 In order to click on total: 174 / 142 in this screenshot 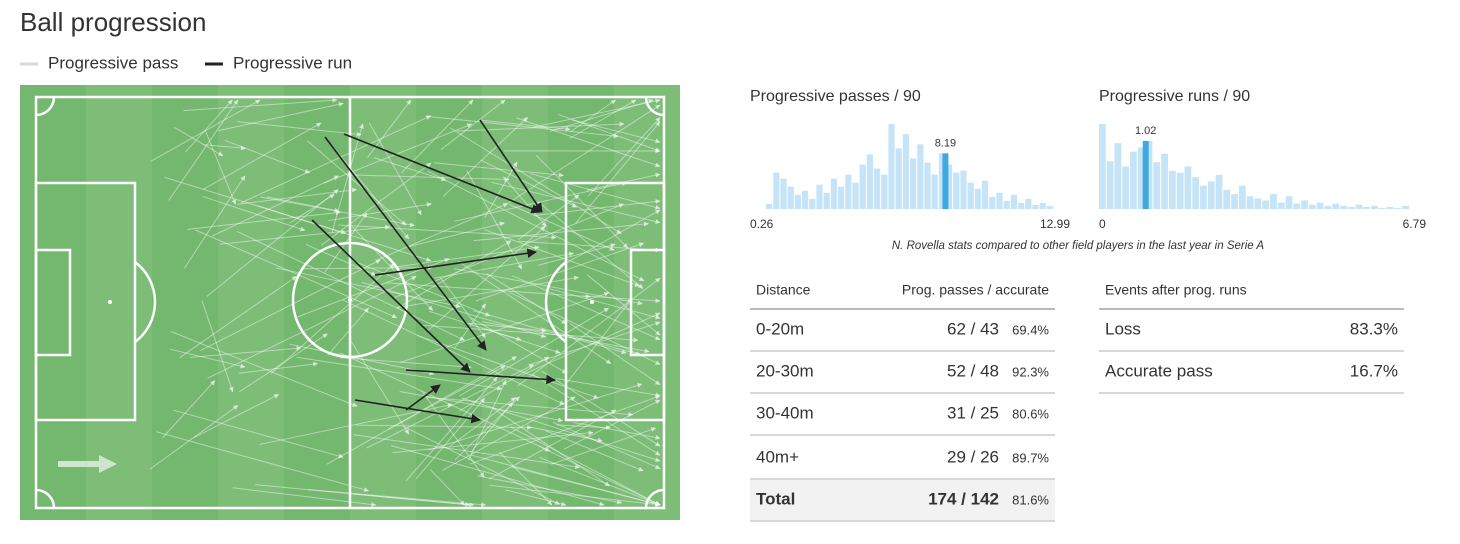, I will do `click(963, 498)`.